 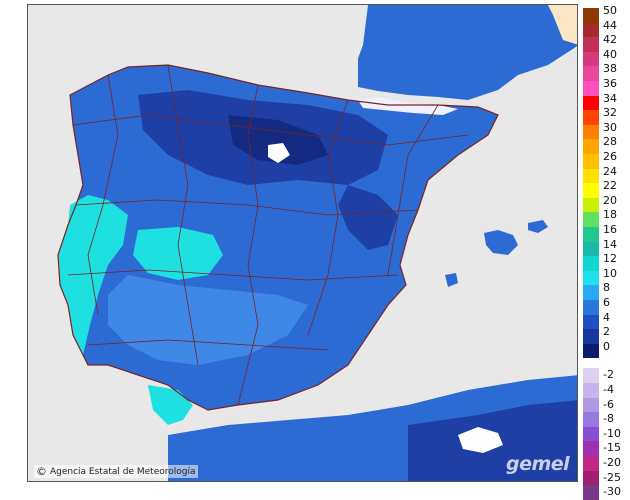 What do you see at coordinates (606, 317) in the screenshot?
I see `scale-label: 4` at bounding box center [606, 317].